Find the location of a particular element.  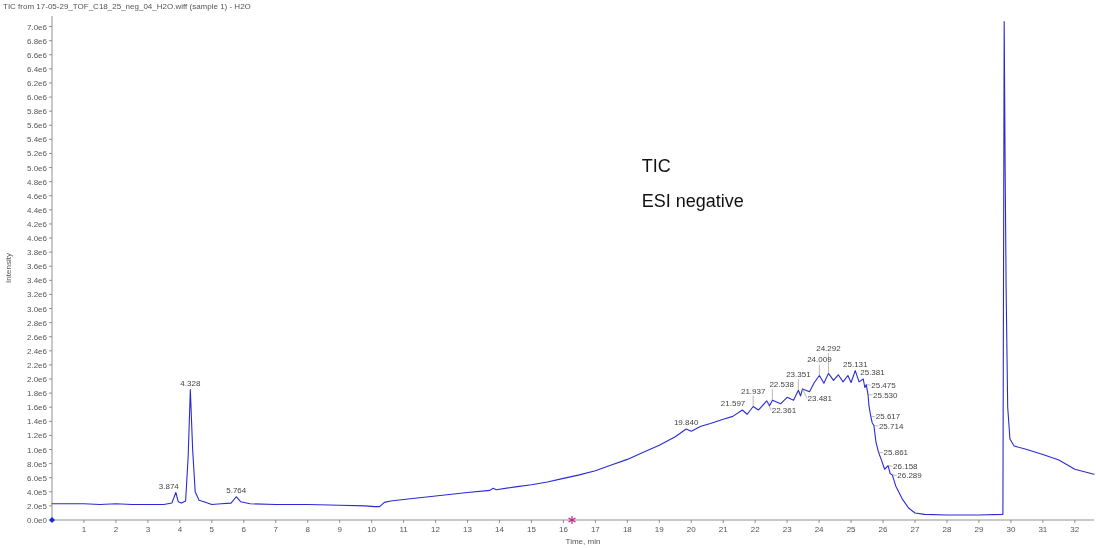

y-tick-label: 2.2e6 is located at coordinates (37, 365).